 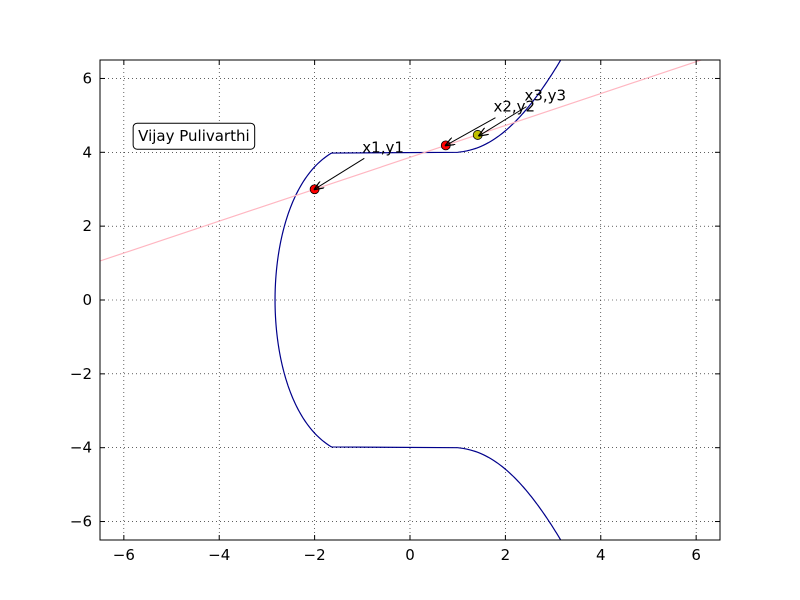 I want to click on annotation-label: x1,y1, so click(x=383, y=147).